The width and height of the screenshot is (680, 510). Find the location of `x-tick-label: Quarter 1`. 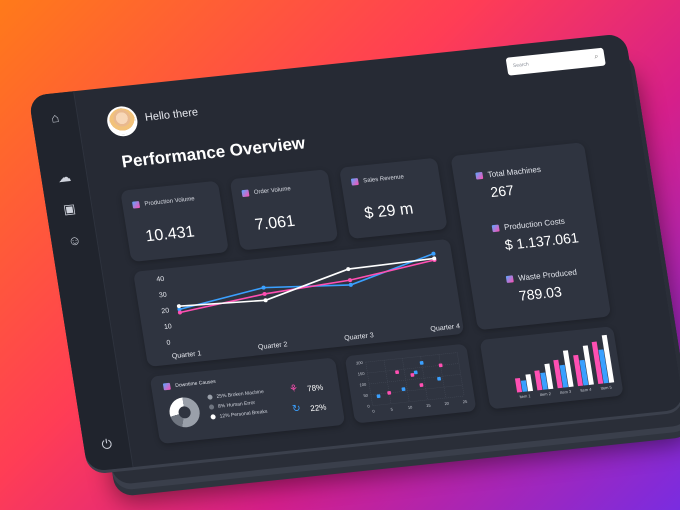

x-tick-label: Quarter 1 is located at coordinates (186, 355).